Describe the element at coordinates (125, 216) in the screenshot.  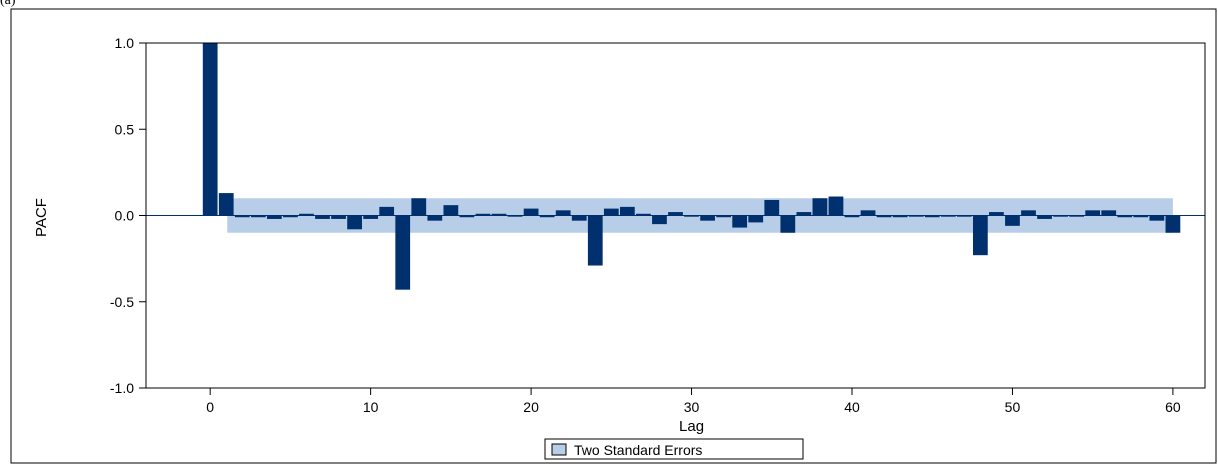
I see `y-tick-label: 0.0` at that location.